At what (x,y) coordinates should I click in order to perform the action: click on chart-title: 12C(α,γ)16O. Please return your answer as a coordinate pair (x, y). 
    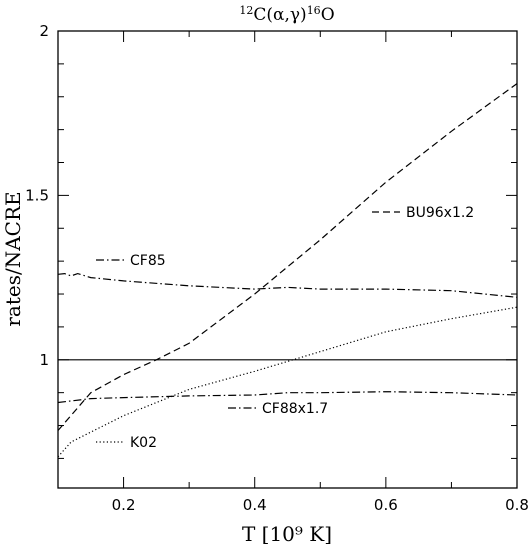
    Looking at the image, I should click on (286, 14).